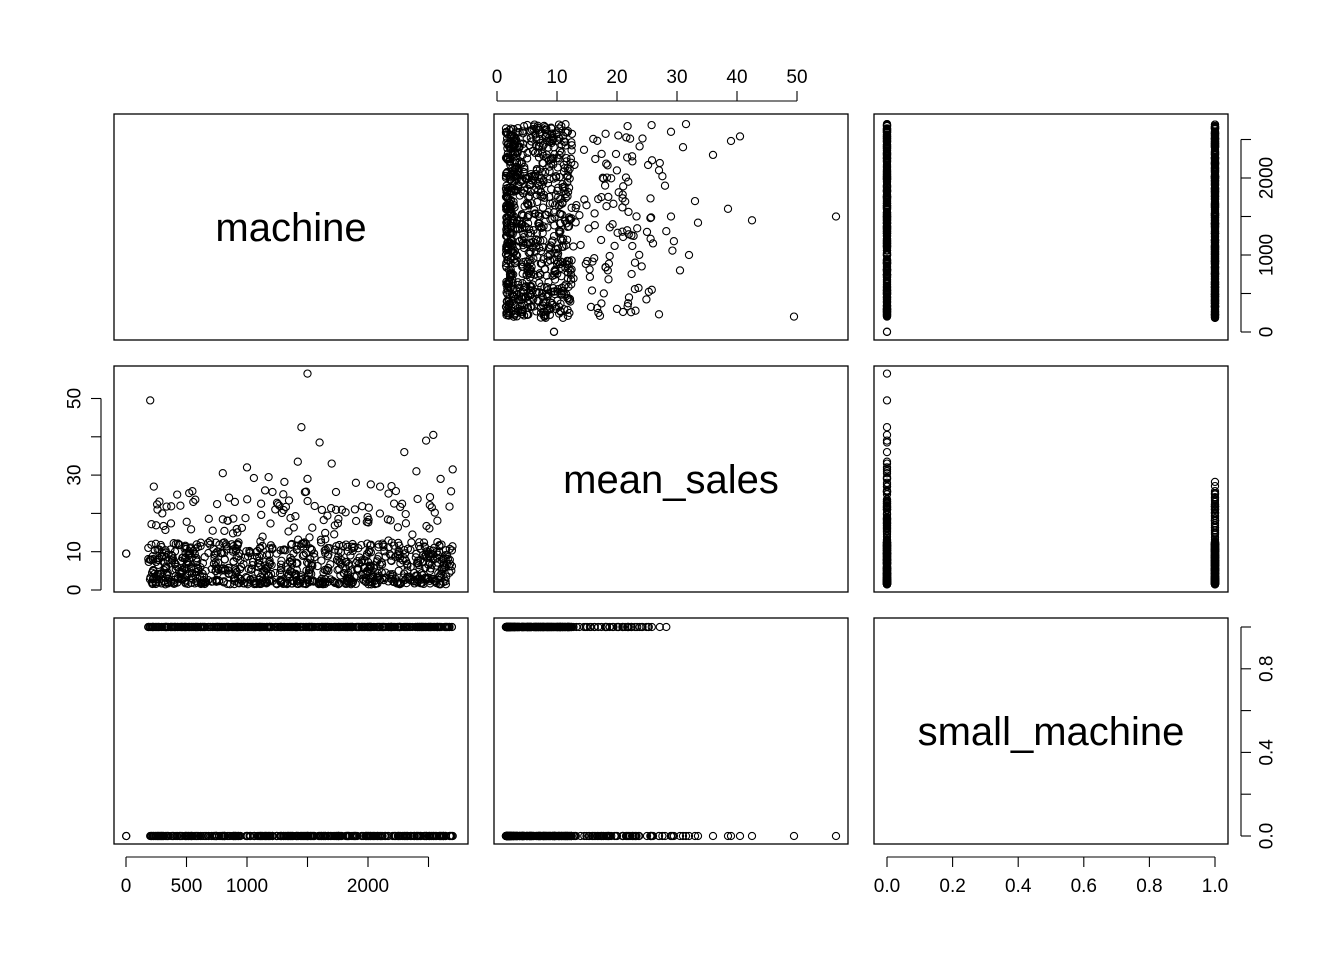 This screenshot has width=1344, height=960. I want to click on diagonal-label-machine: machine, so click(290, 228).